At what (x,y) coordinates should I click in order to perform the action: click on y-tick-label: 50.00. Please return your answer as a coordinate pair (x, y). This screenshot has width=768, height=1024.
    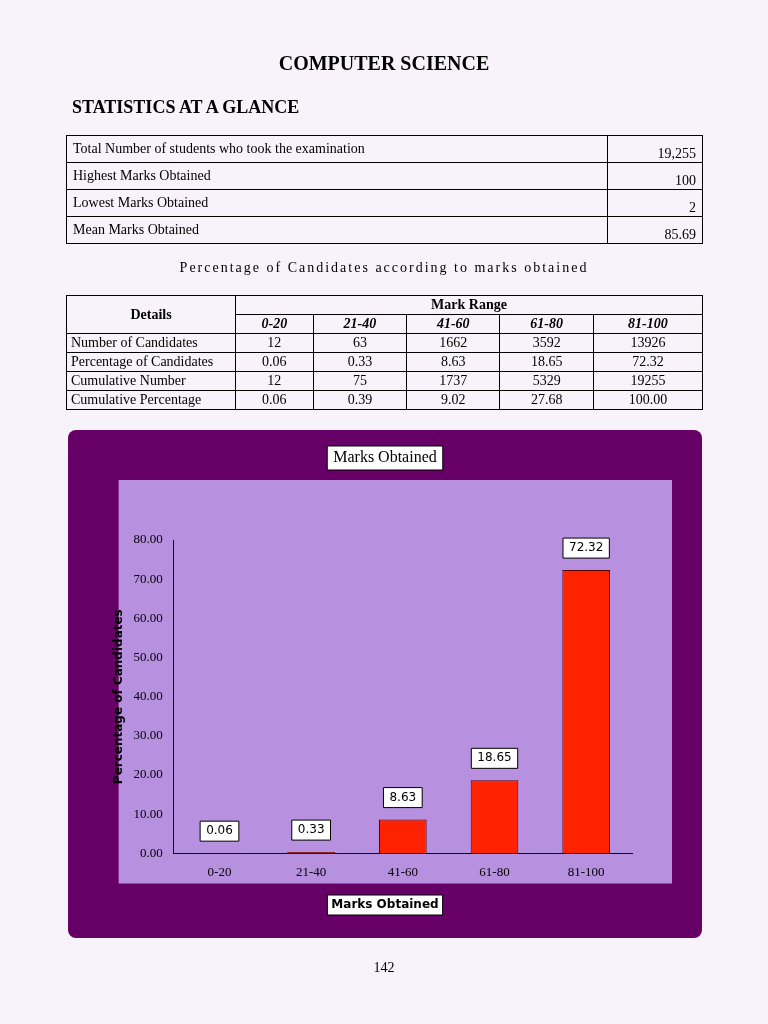
    Looking at the image, I should click on (148, 656).